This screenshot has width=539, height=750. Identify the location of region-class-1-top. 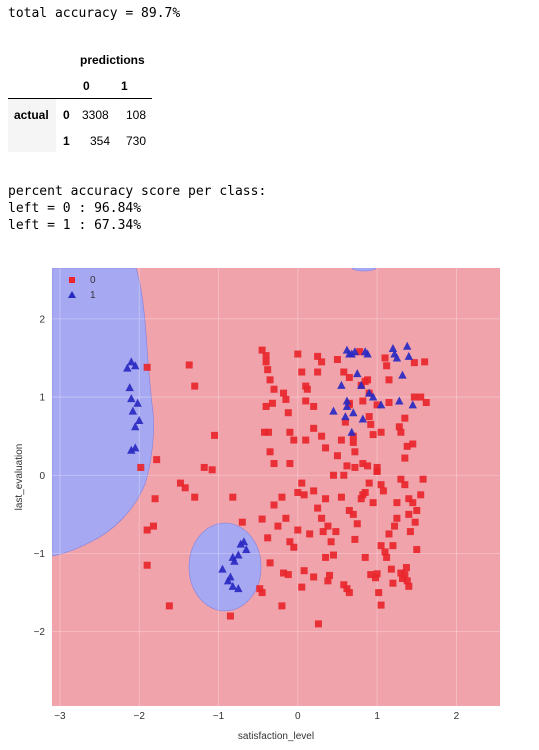
(364, 270).